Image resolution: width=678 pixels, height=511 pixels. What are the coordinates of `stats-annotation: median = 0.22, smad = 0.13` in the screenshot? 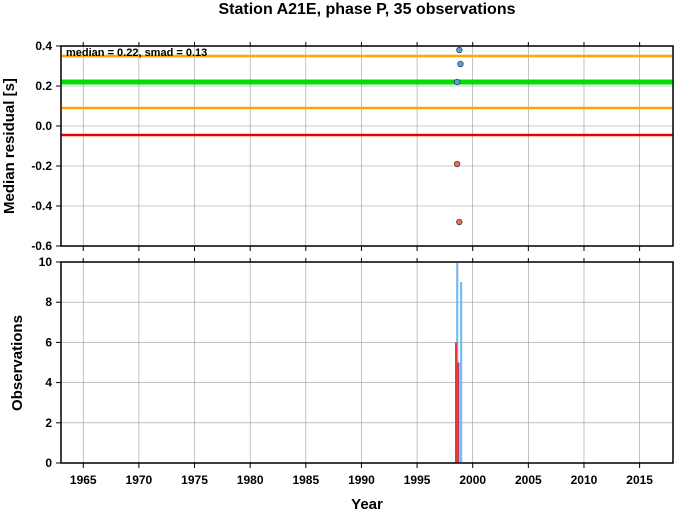 It's located at (136, 53).